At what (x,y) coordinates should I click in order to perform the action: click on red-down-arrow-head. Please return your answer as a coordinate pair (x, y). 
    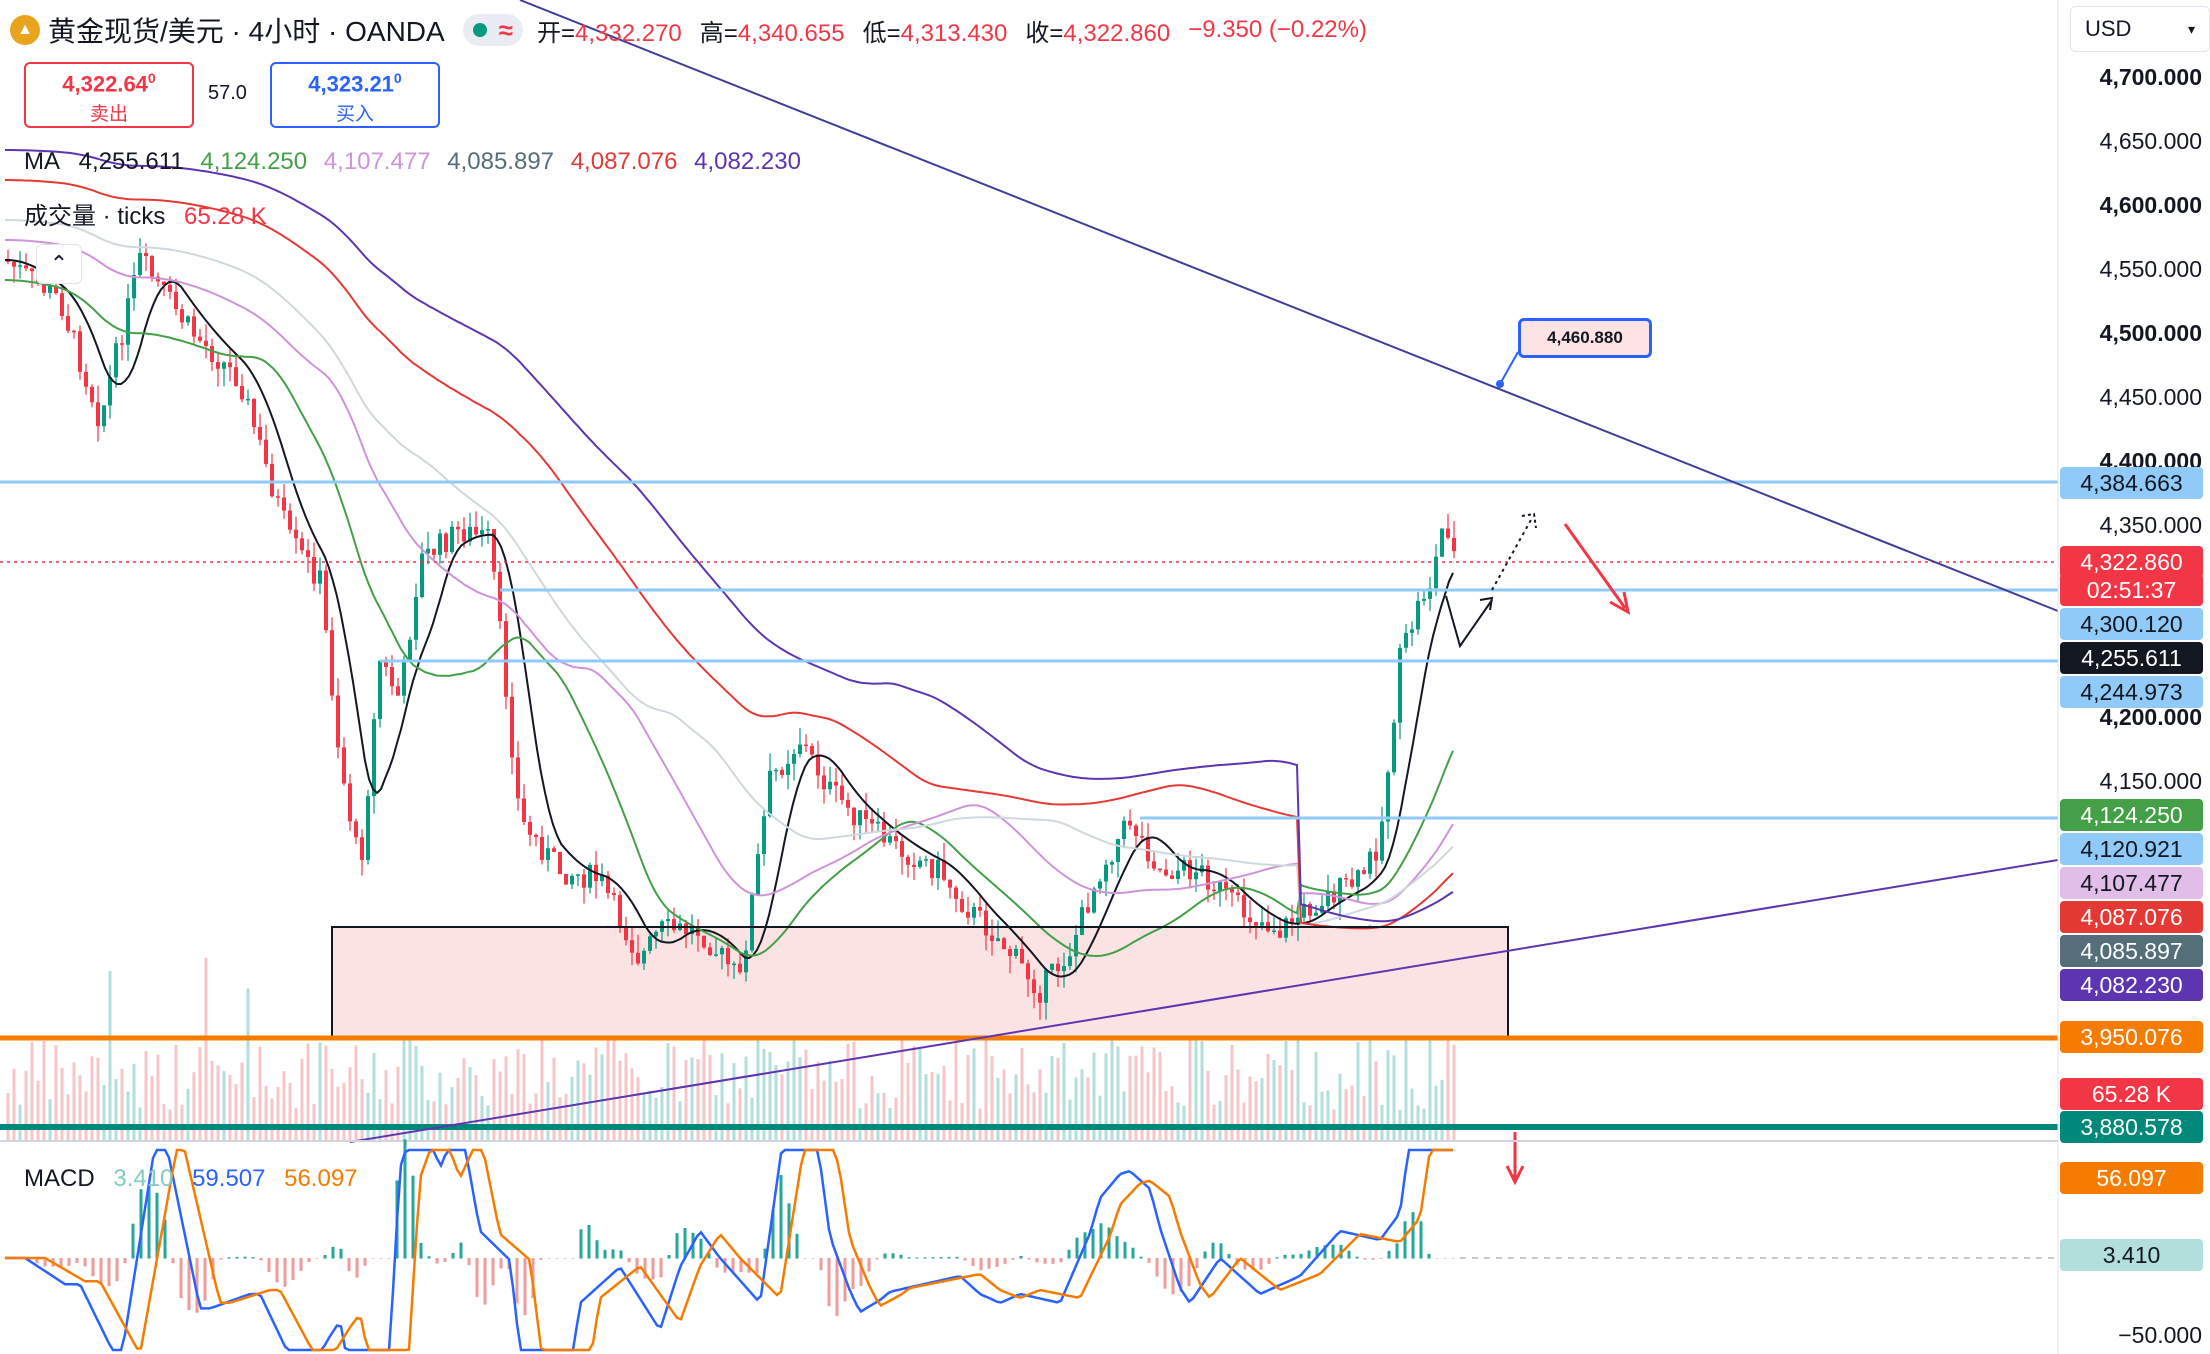
    Looking at the image, I should click on (1620, 603).